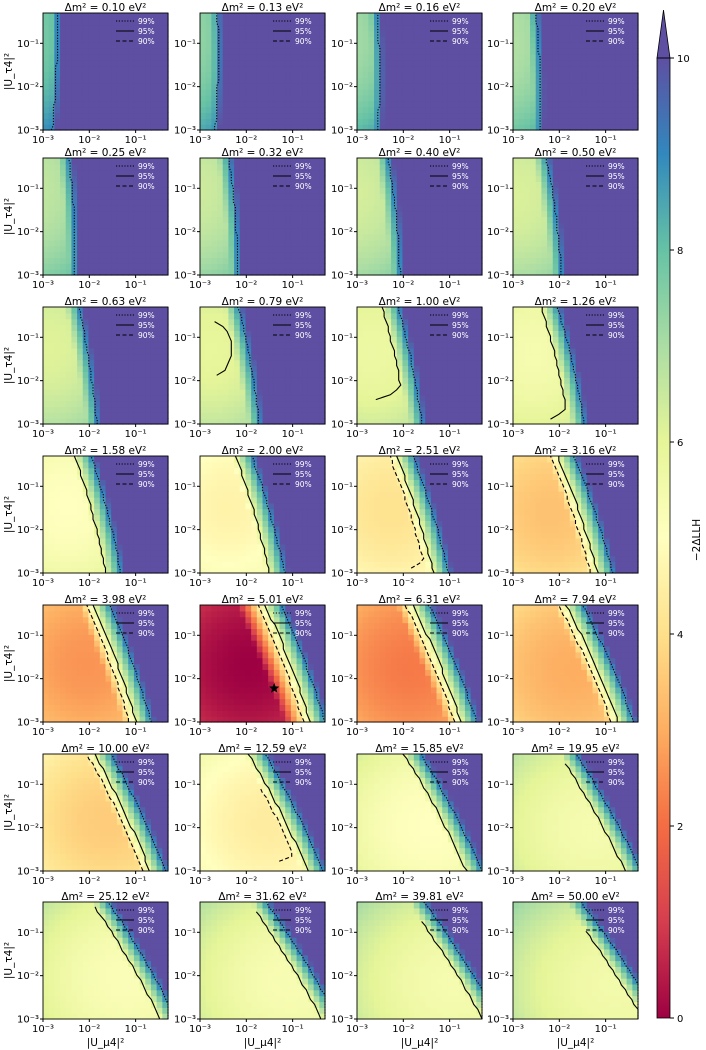  Describe the element at coordinates (106, 153) in the screenshot. I see `panel-title: Δm² = 0.25 eV²` at that location.